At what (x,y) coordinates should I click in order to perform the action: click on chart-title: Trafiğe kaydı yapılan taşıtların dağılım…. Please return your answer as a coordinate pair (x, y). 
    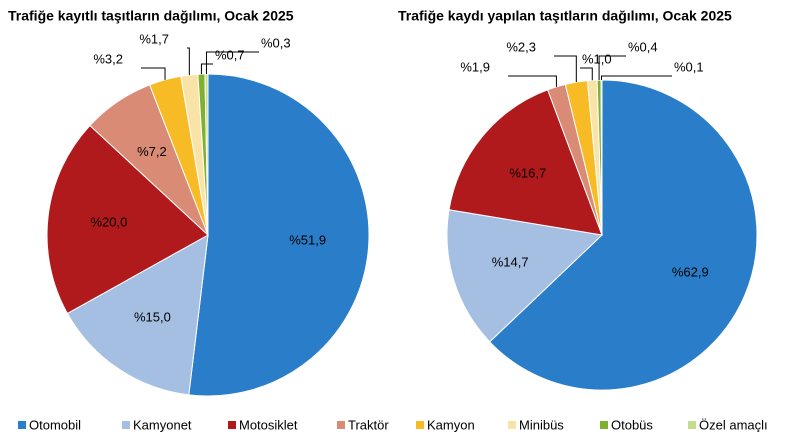
    Looking at the image, I should click on (565, 16).